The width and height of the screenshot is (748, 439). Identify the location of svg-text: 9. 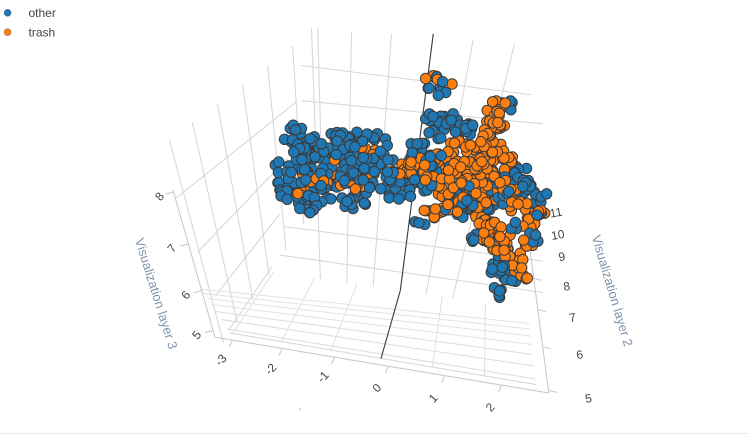
(561, 256).